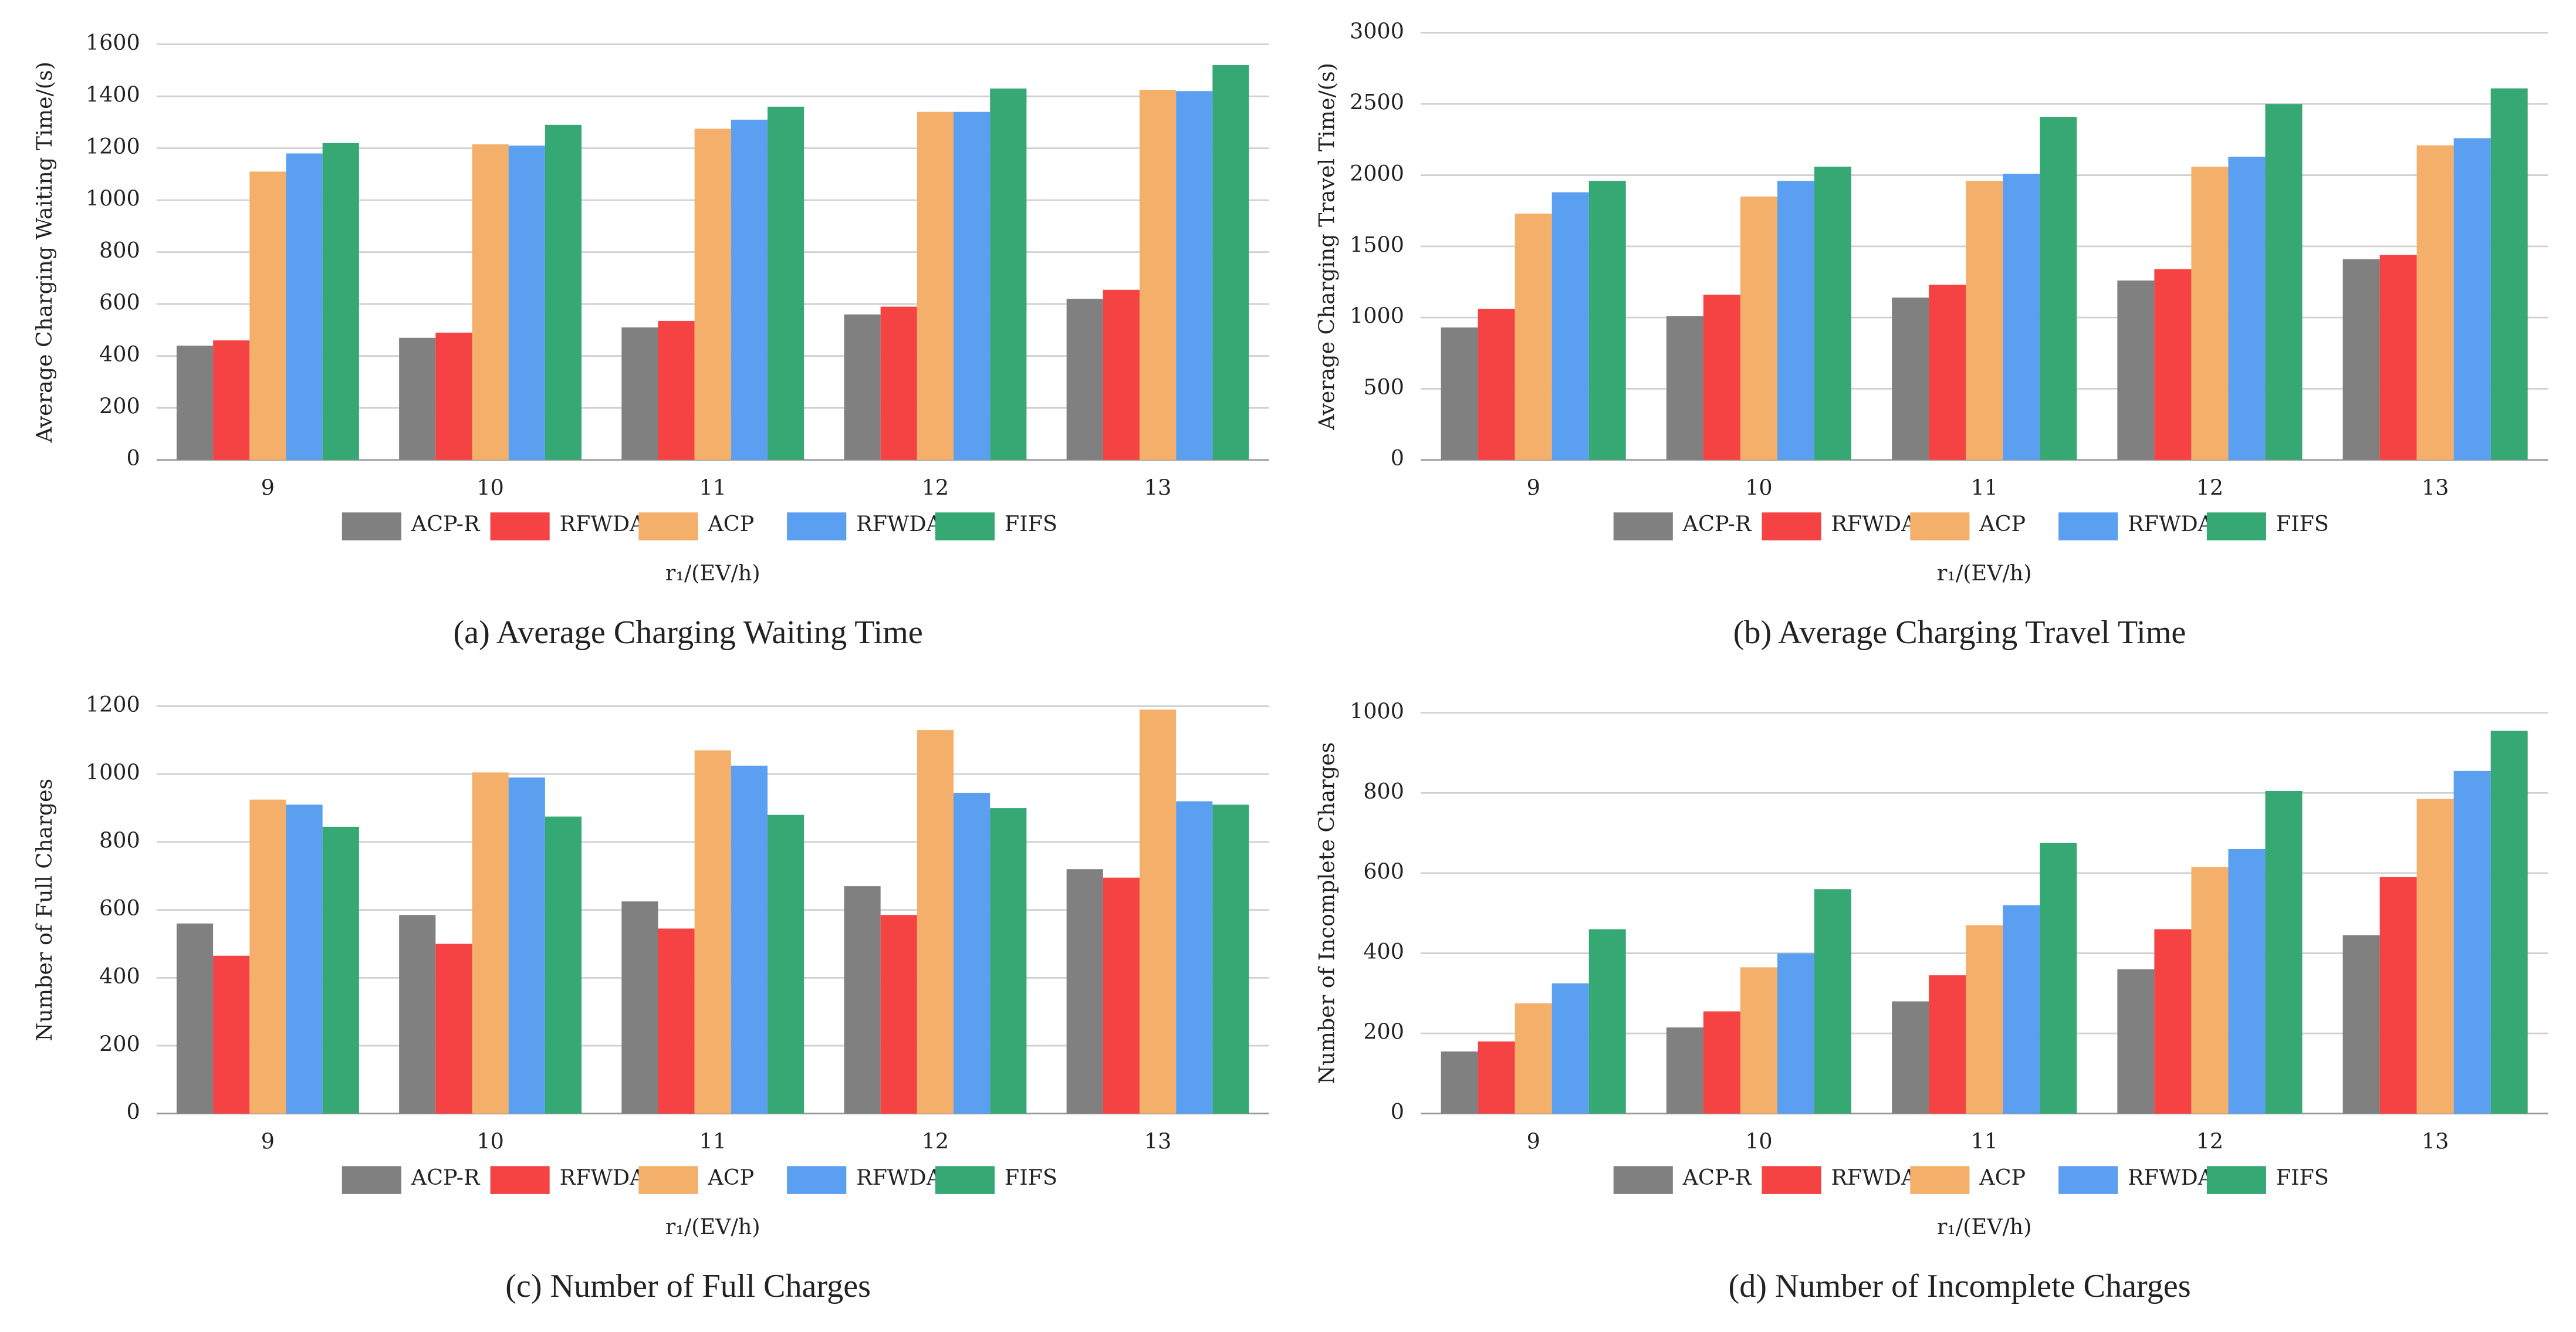 This screenshot has height=1332, width=2576. Describe the element at coordinates (113, 42) in the screenshot. I see `y-tick-label: 1600` at that location.